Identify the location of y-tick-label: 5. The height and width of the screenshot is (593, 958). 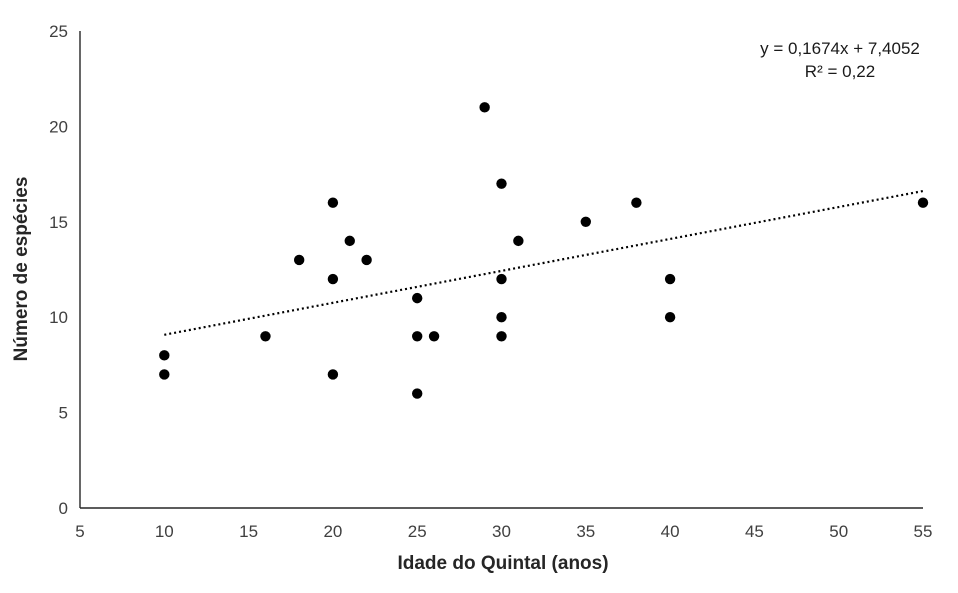
(63, 413).